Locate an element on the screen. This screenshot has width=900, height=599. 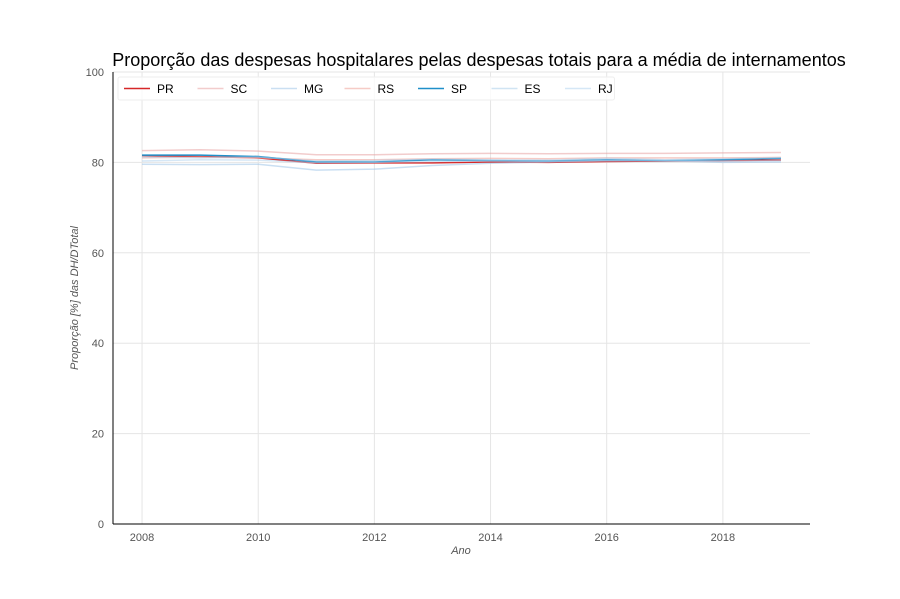
y-tick-label: 0 is located at coordinates (101, 525).